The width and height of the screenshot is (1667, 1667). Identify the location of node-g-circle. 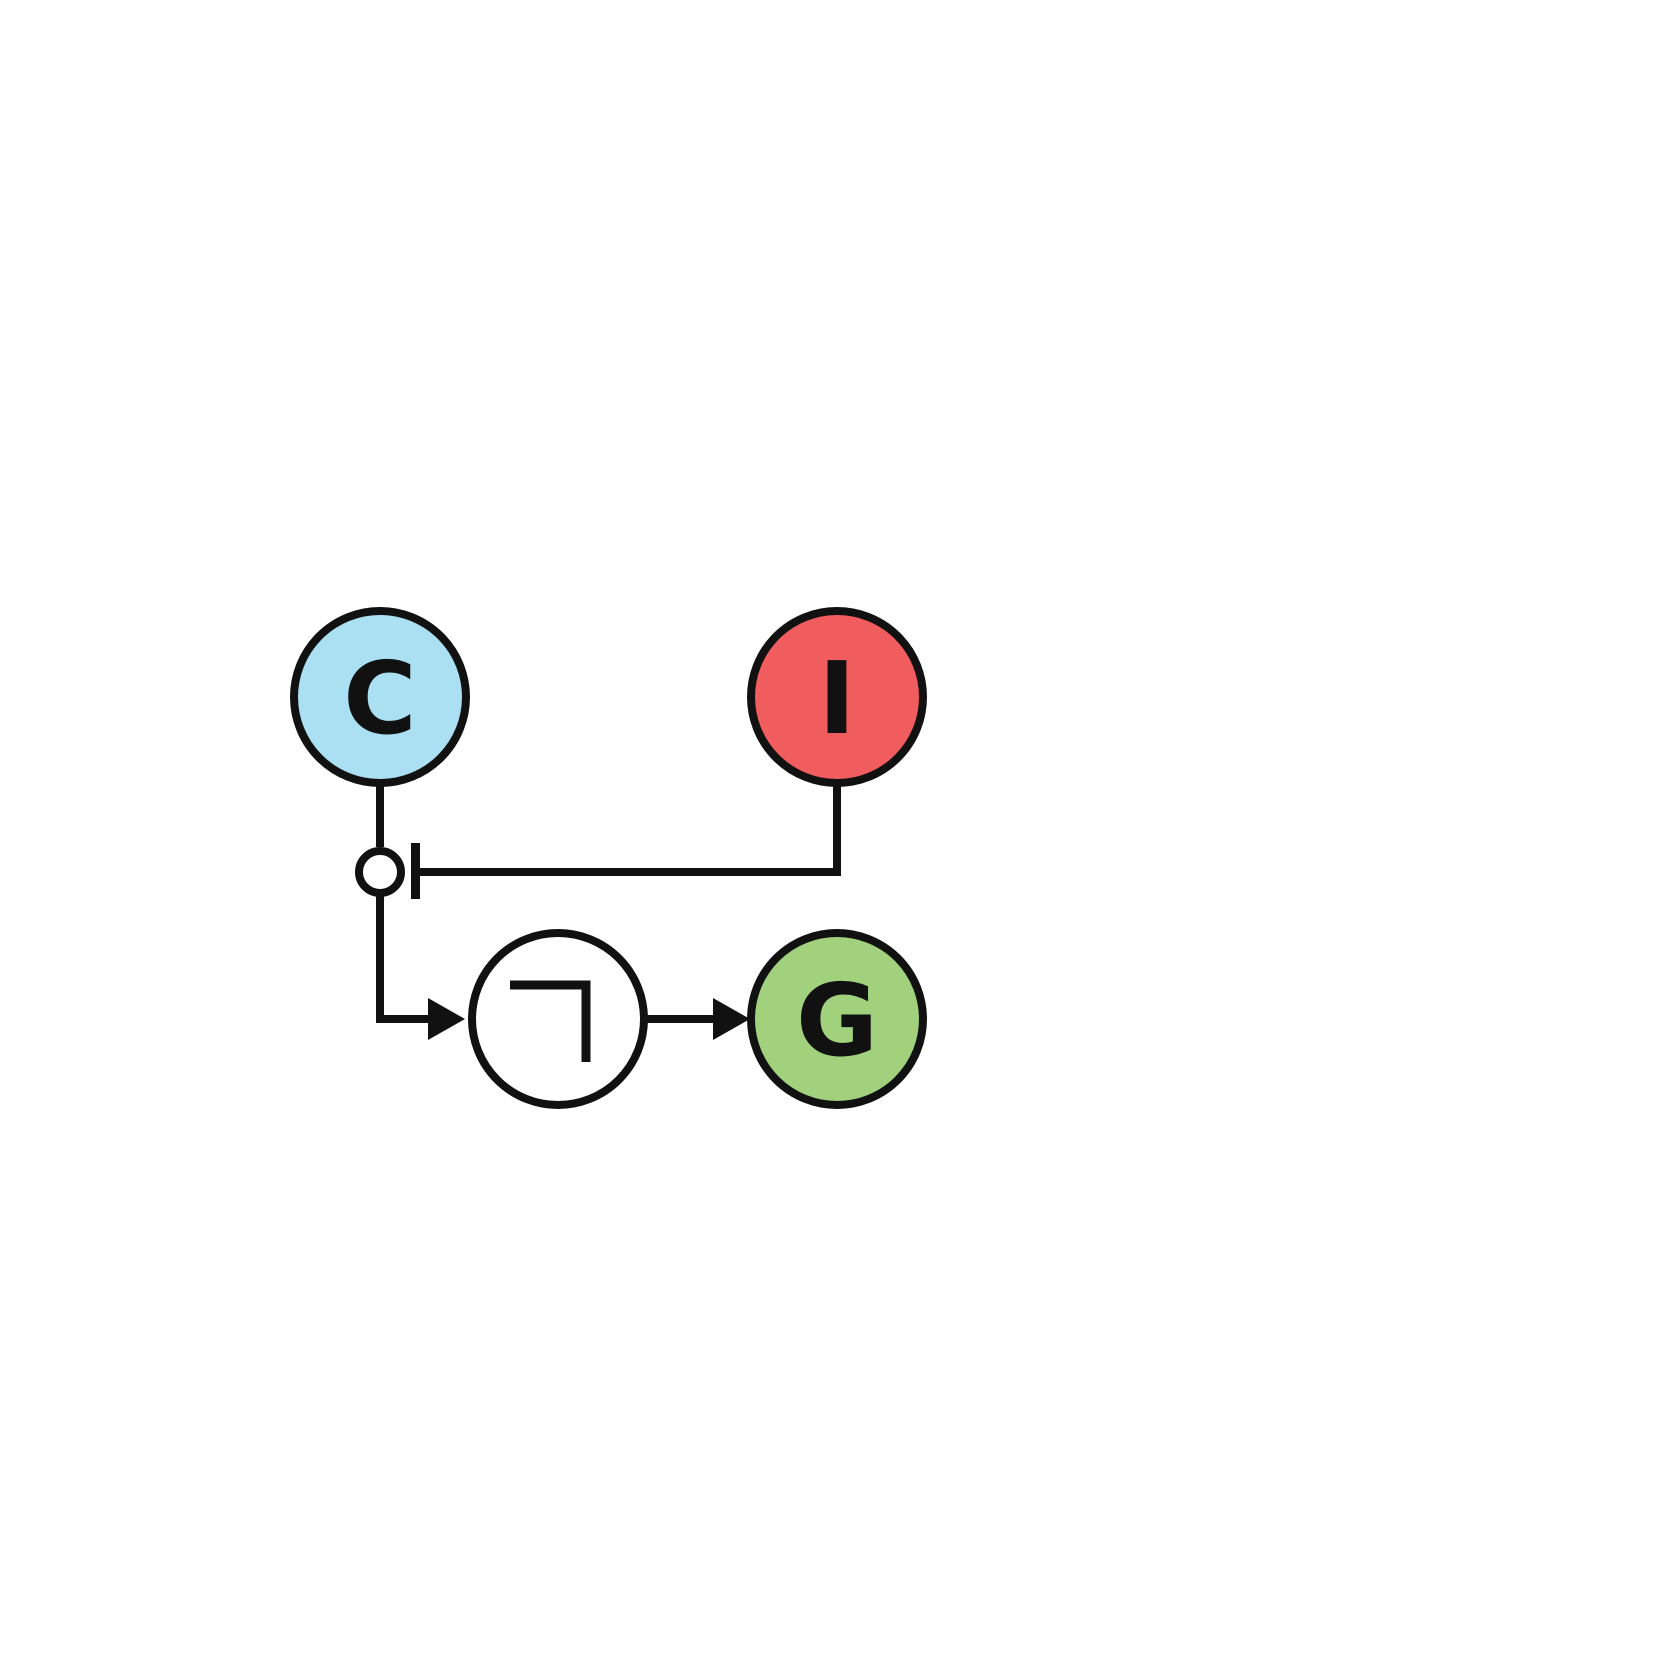
(837, 1019).